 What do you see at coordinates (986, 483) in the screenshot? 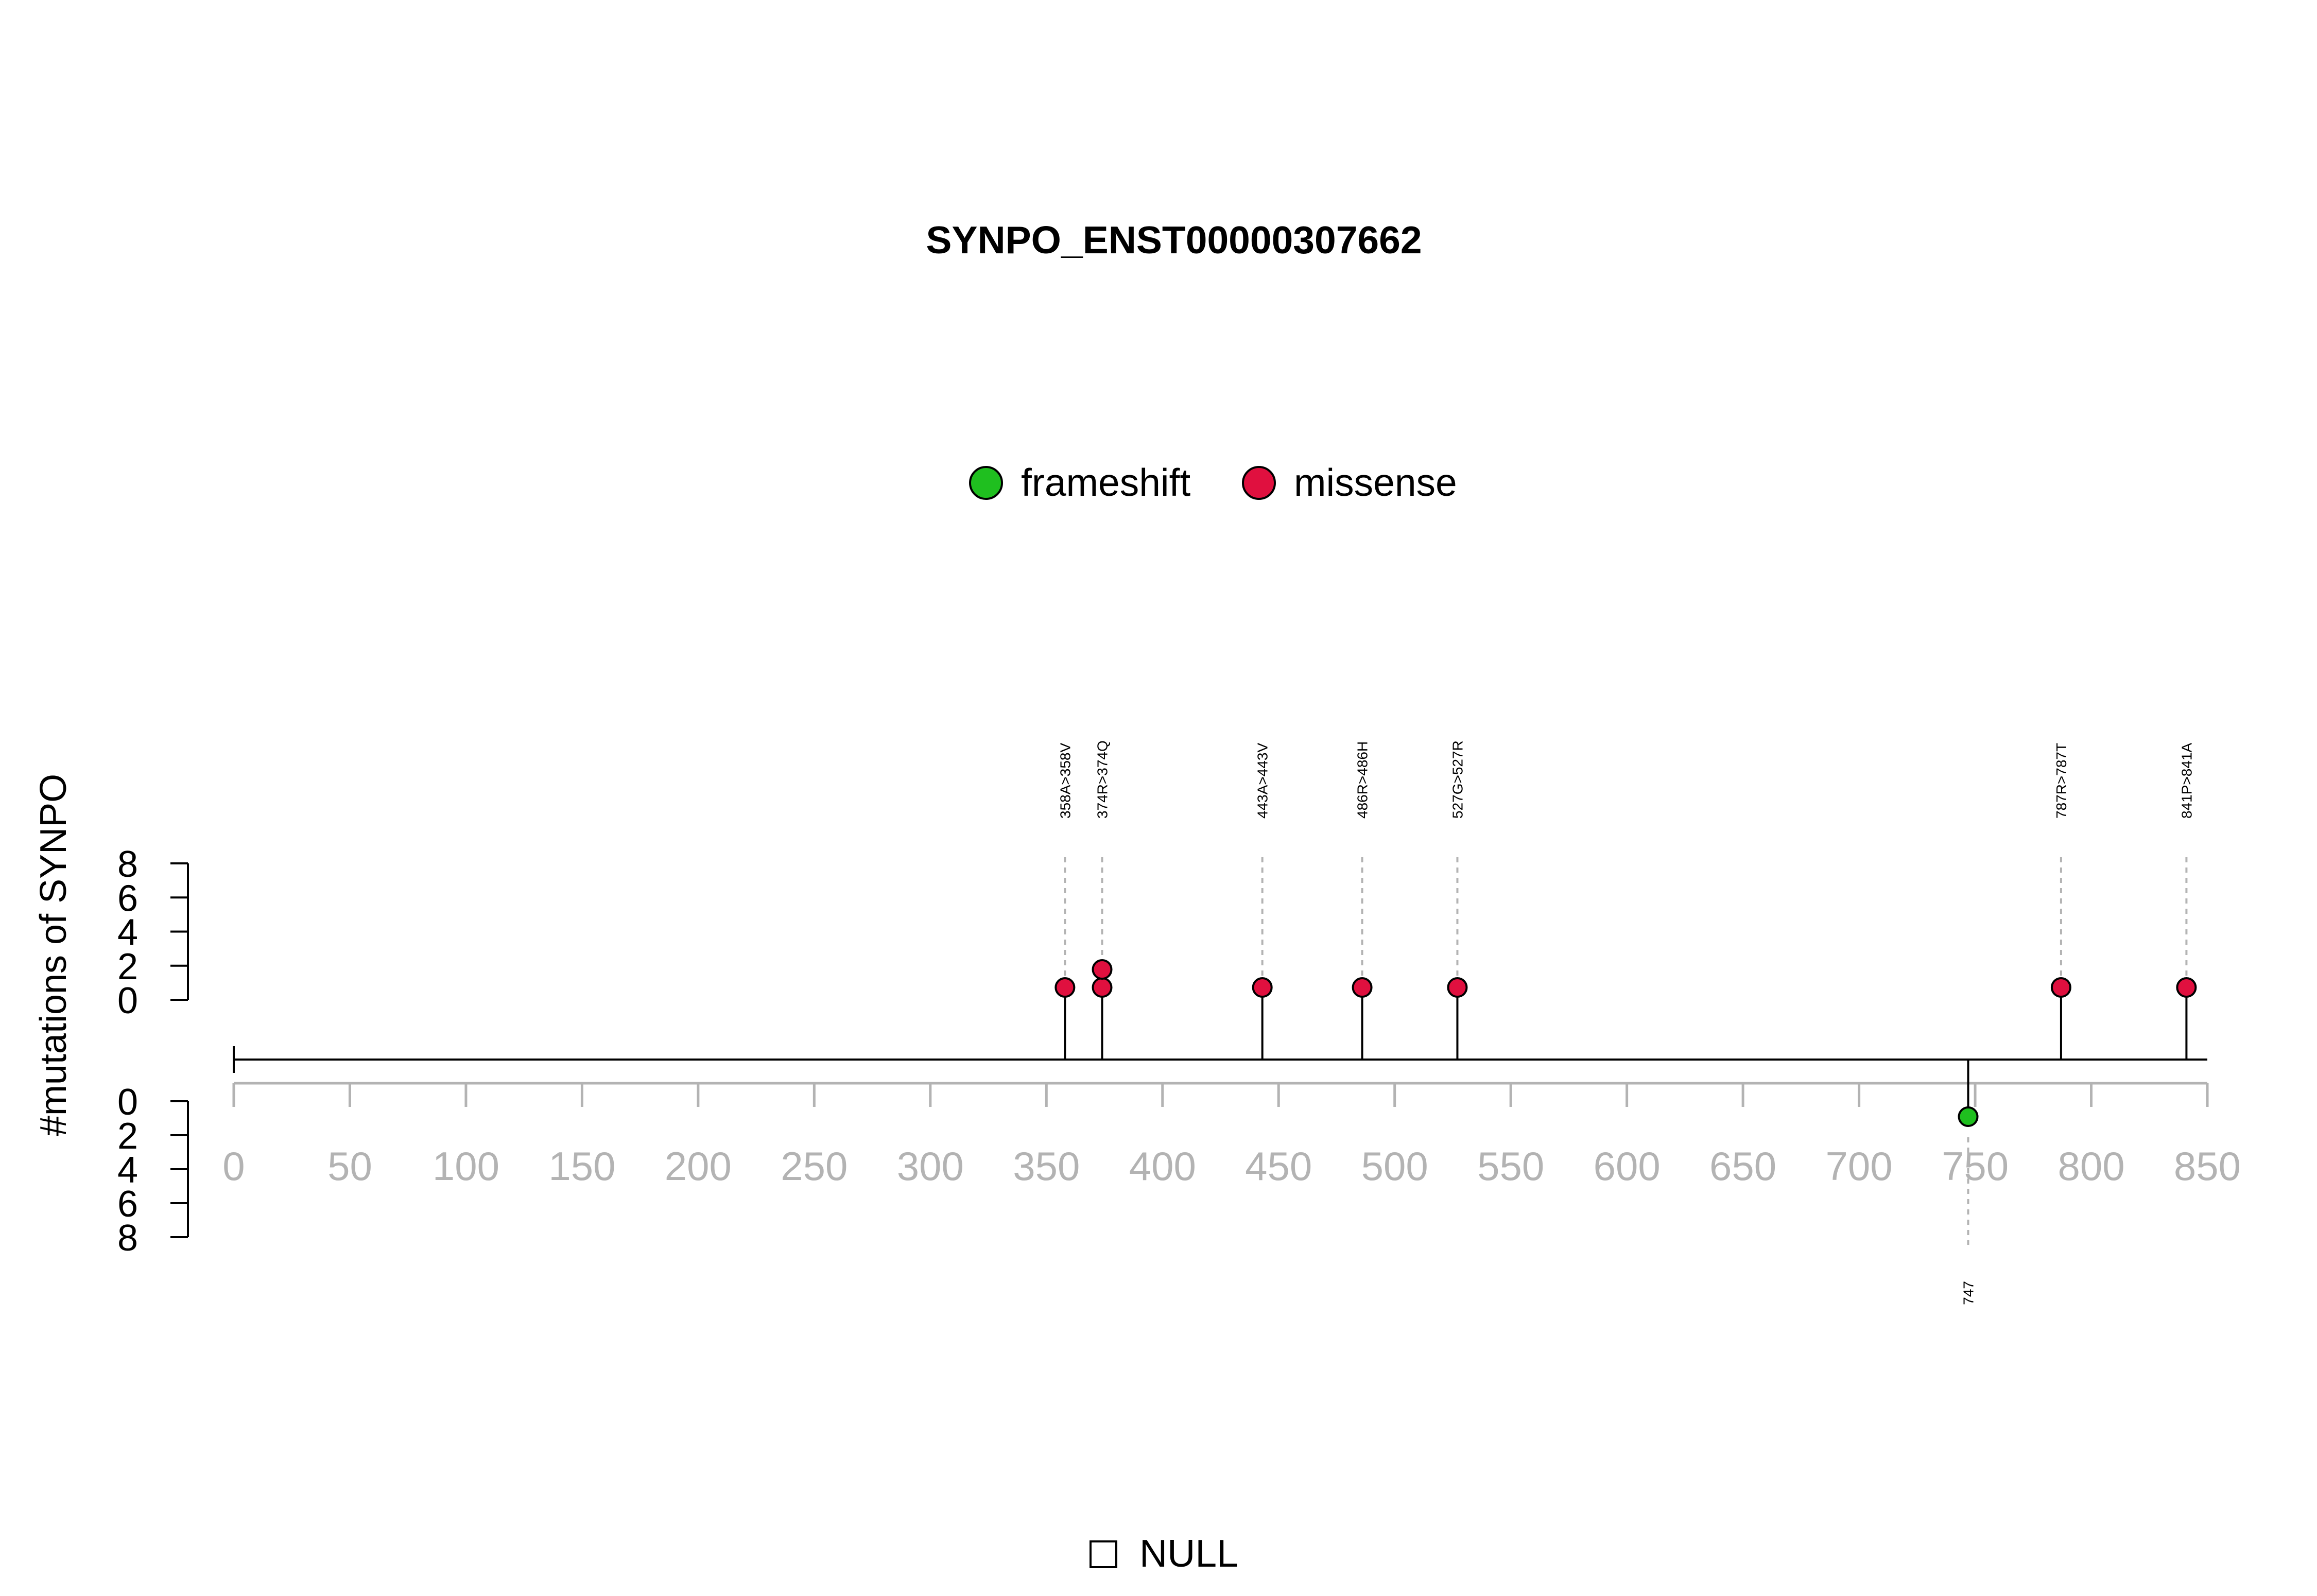
I see `legend-marker-frameshift` at bounding box center [986, 483].